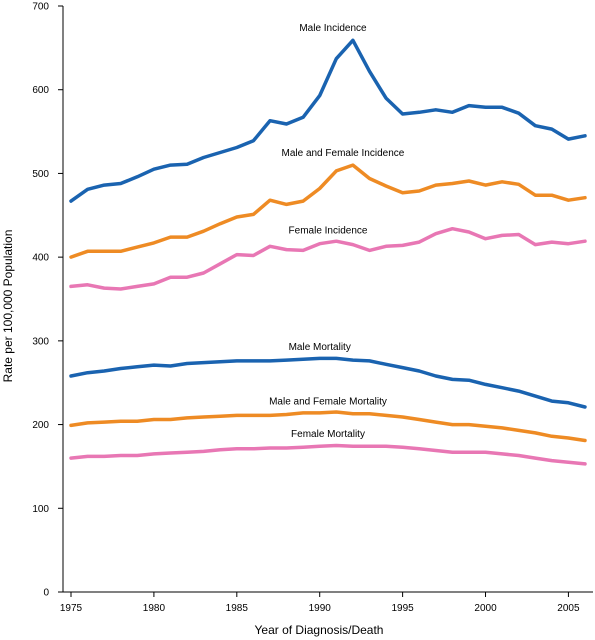 The image size is (595, 640). I want to click on series-line-female-incidence, so click(328, 258).